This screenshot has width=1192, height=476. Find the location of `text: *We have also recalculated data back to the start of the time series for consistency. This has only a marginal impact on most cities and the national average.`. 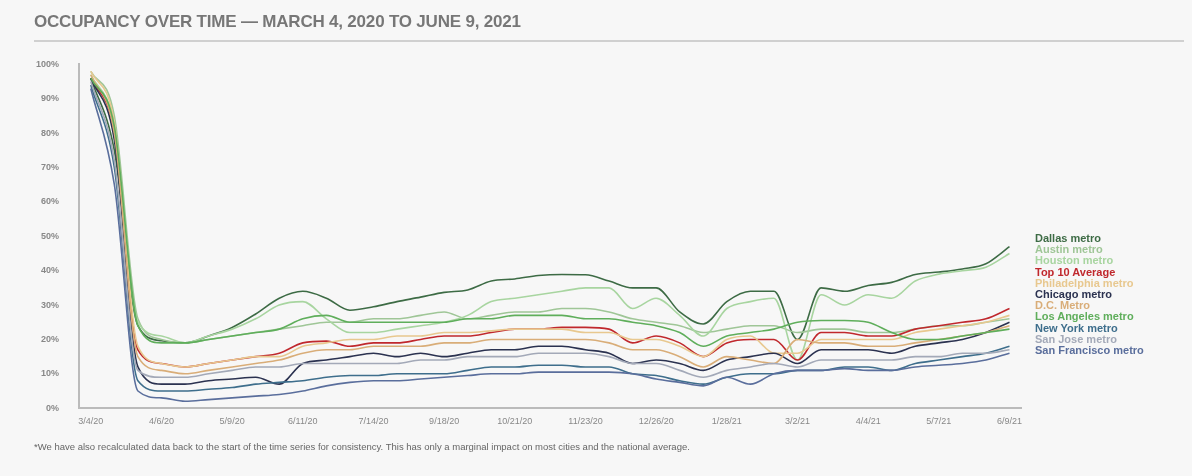

text: *We have also recalculated data back to the start of the time series for consistency. This has only a marginal impact on most cities and the national average. is located at coordinates (362, 446).